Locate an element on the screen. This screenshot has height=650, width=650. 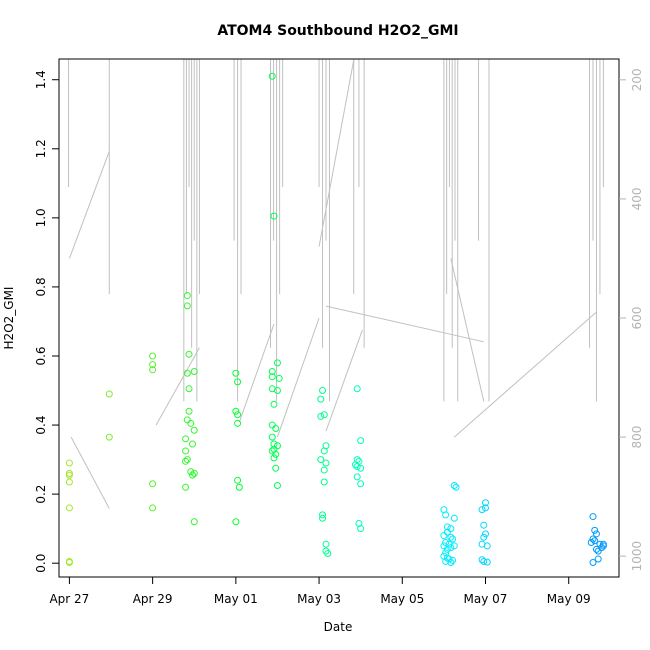
x-tick-label: May 03 is located at coordinates (319, 599).